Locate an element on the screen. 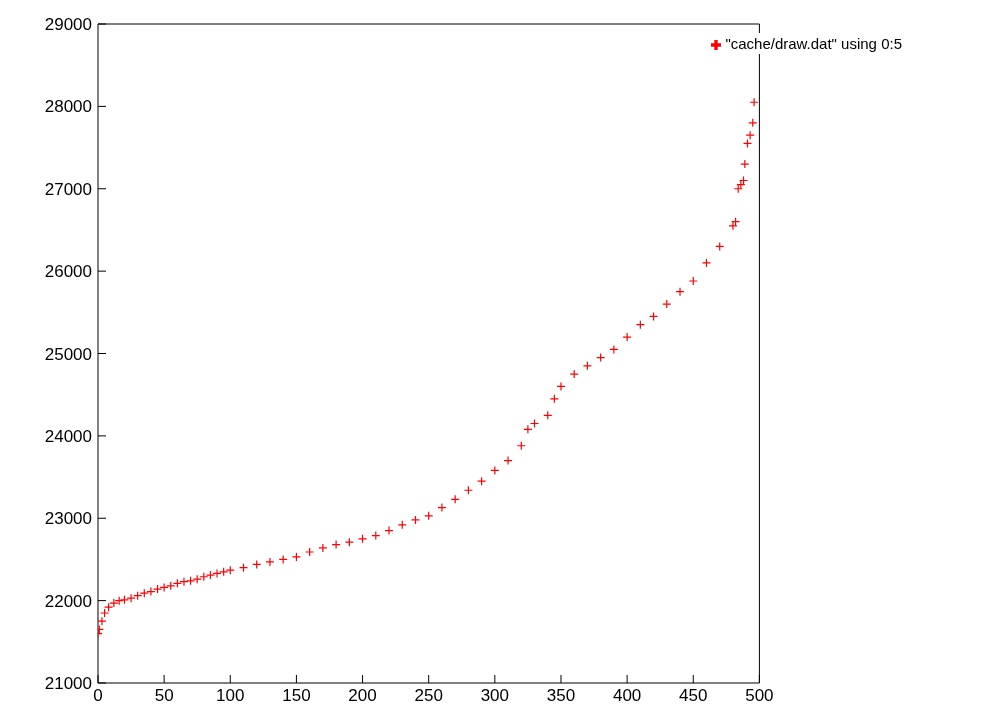  x-tick-label: 0 is located at coordinates (98, 696).